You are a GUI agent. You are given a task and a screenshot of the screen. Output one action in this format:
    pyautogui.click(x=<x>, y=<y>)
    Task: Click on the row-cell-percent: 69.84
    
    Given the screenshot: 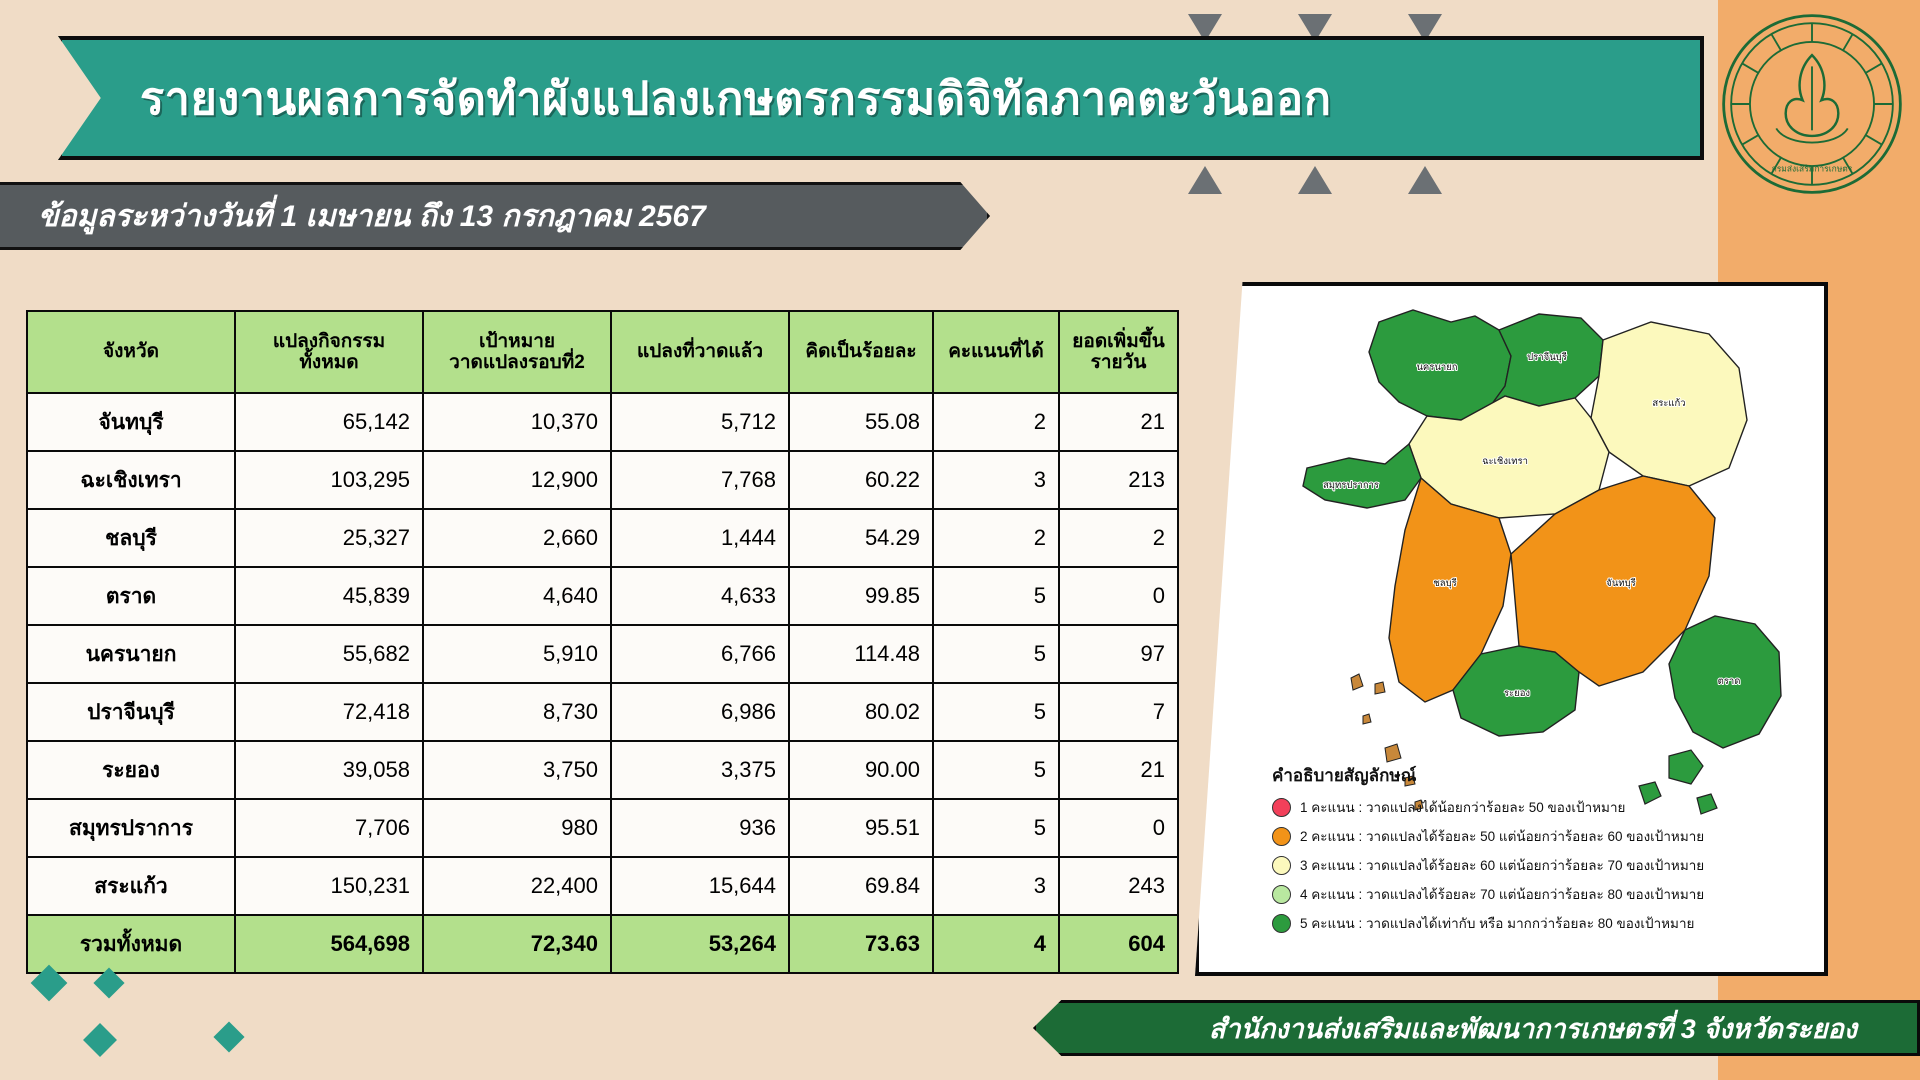 What is the action you would take?
    pyautogui.click(x=861, y=886)
    